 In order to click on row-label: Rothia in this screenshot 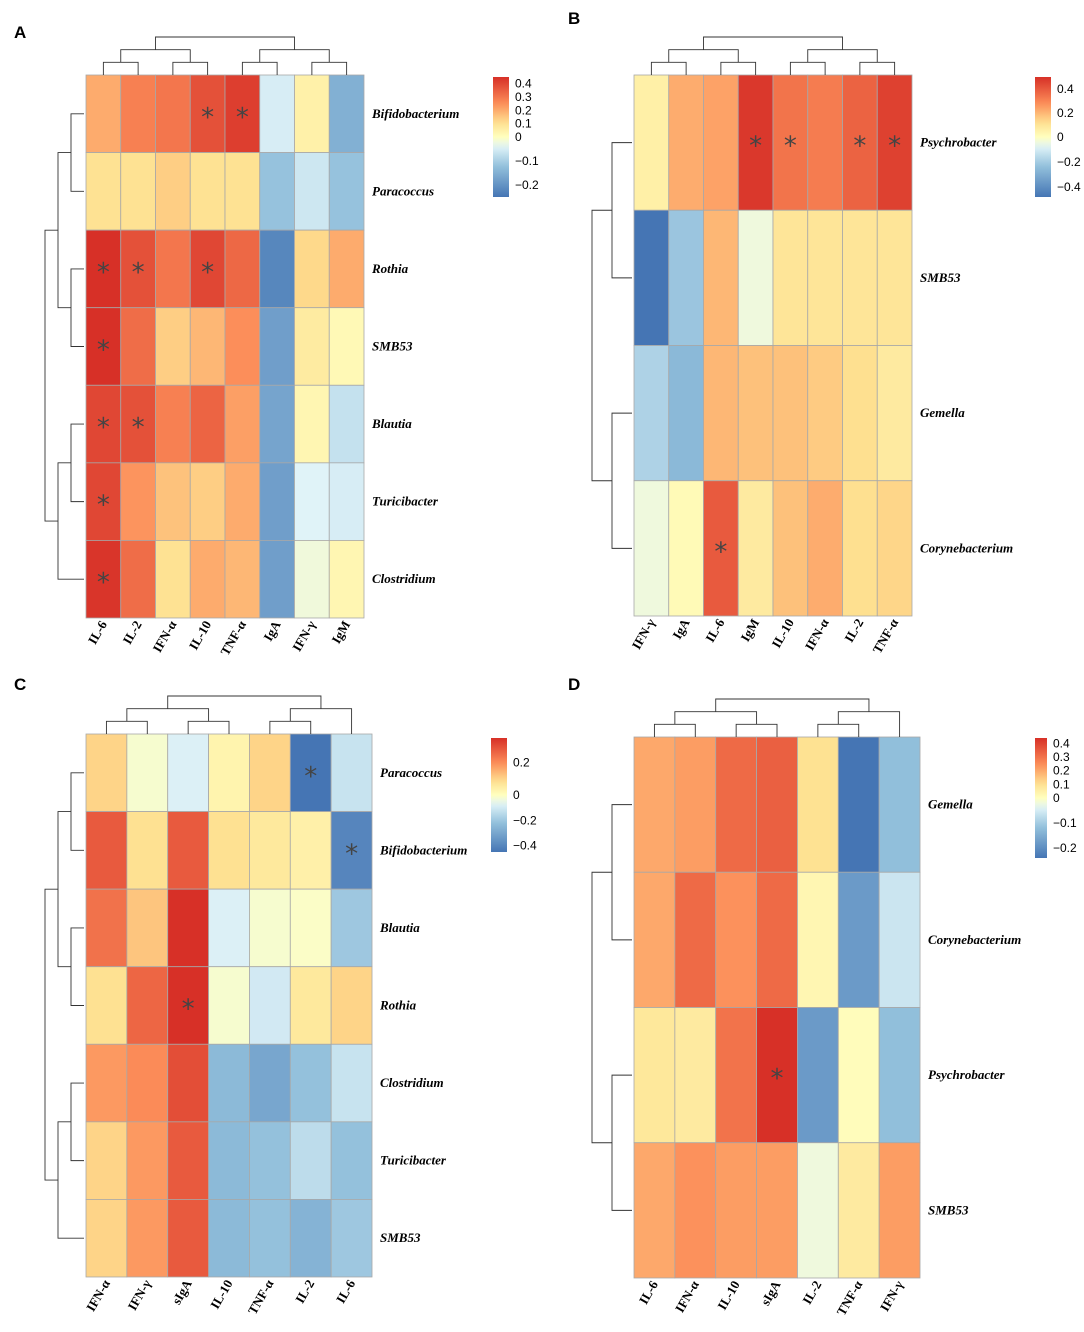, I will do `click(390, 268)`.